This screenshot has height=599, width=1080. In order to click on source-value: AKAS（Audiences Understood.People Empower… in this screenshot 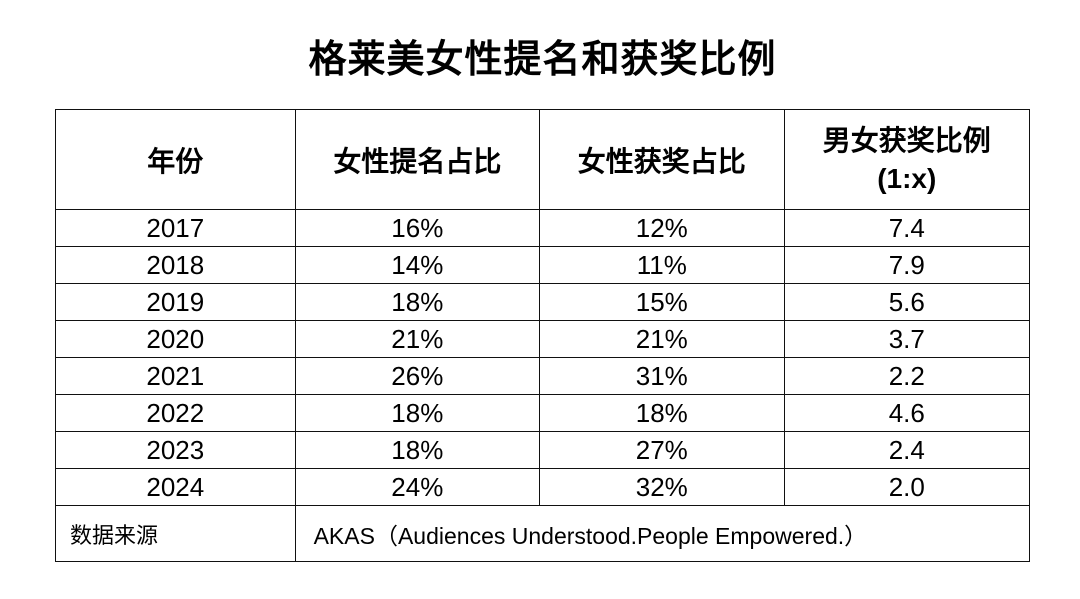, I will do `click(662, 533)`.